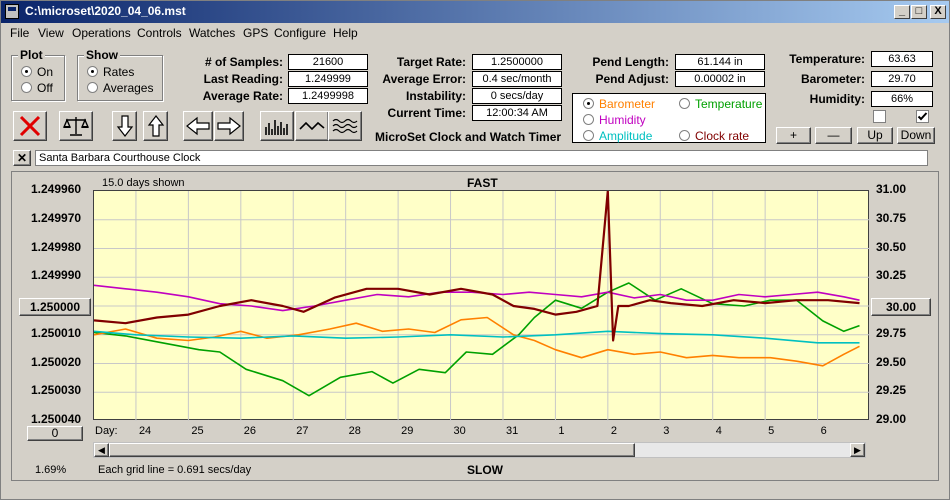  I want to click on clock-rate-label: Clock rate, so click(722, 136).